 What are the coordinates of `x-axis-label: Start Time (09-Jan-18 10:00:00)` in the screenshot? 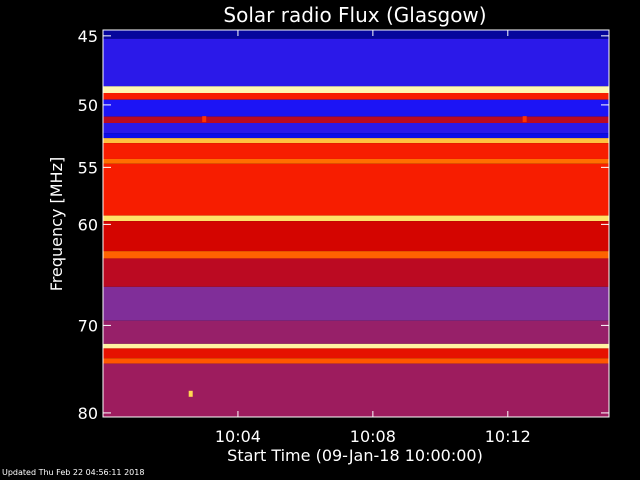 It's located at (355, 455).